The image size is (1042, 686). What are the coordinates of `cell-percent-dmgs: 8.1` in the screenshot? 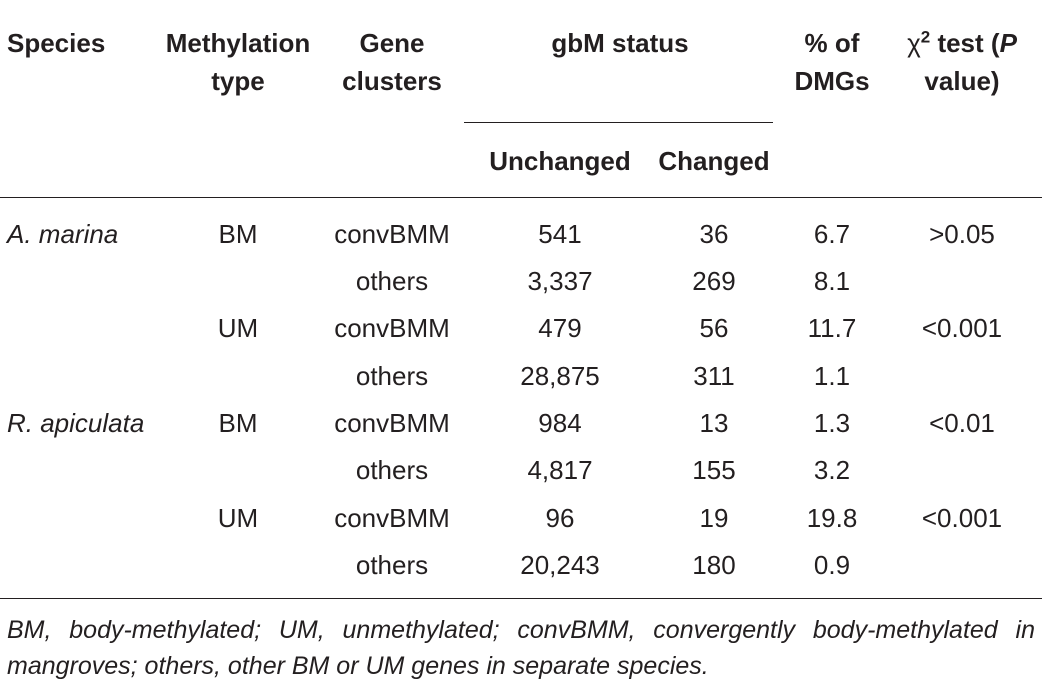 It's located at (832, 281).